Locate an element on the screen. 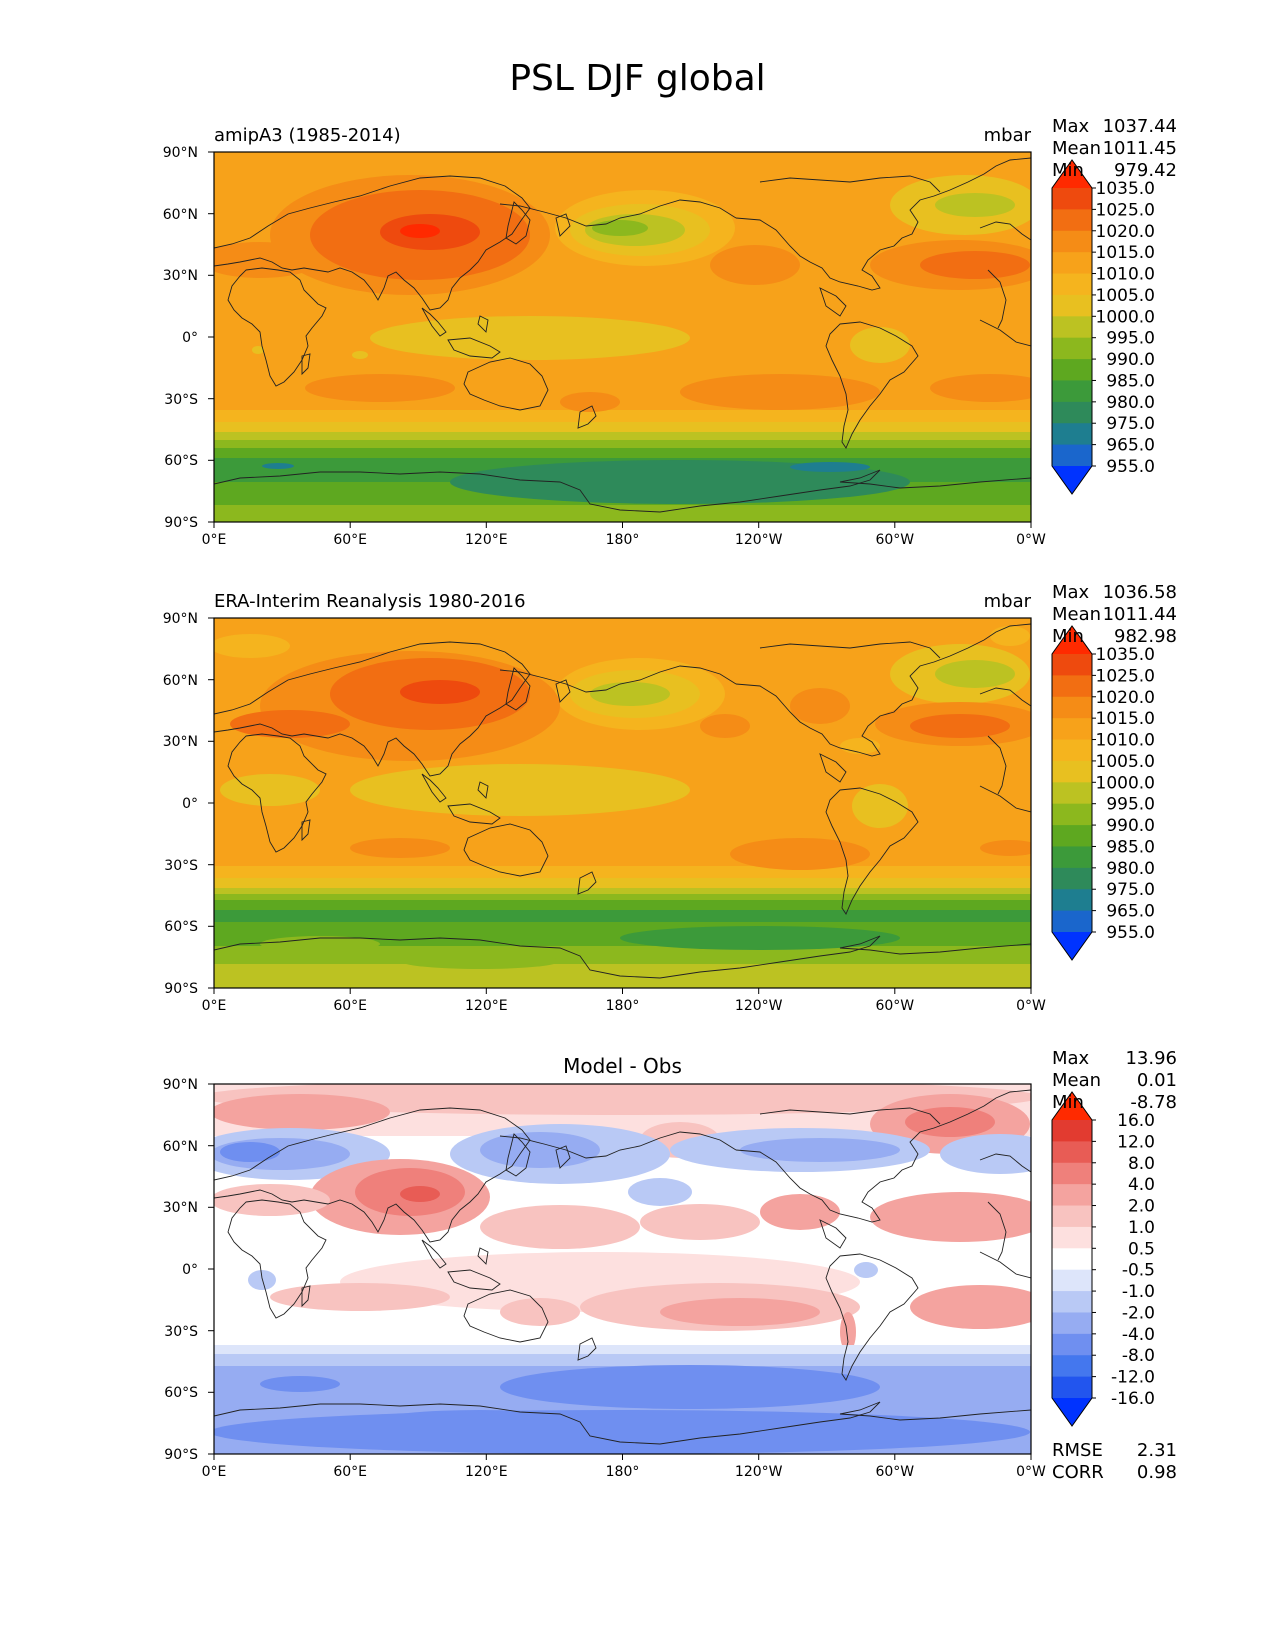  pressure-field is located at coordinates (622, 807).